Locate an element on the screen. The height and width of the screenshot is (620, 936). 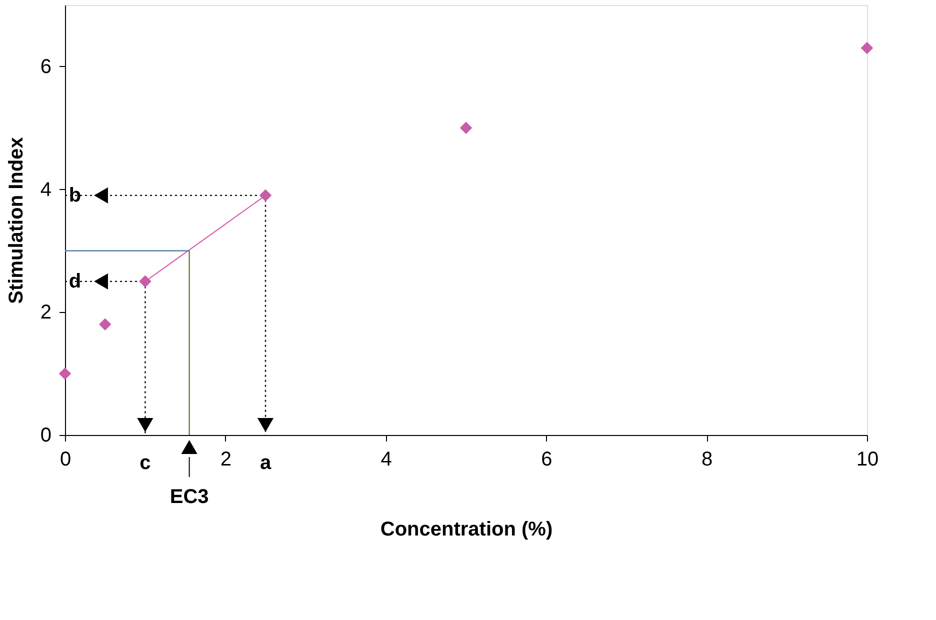
y-tick-label: 2 is located at coordinates (46, 313).